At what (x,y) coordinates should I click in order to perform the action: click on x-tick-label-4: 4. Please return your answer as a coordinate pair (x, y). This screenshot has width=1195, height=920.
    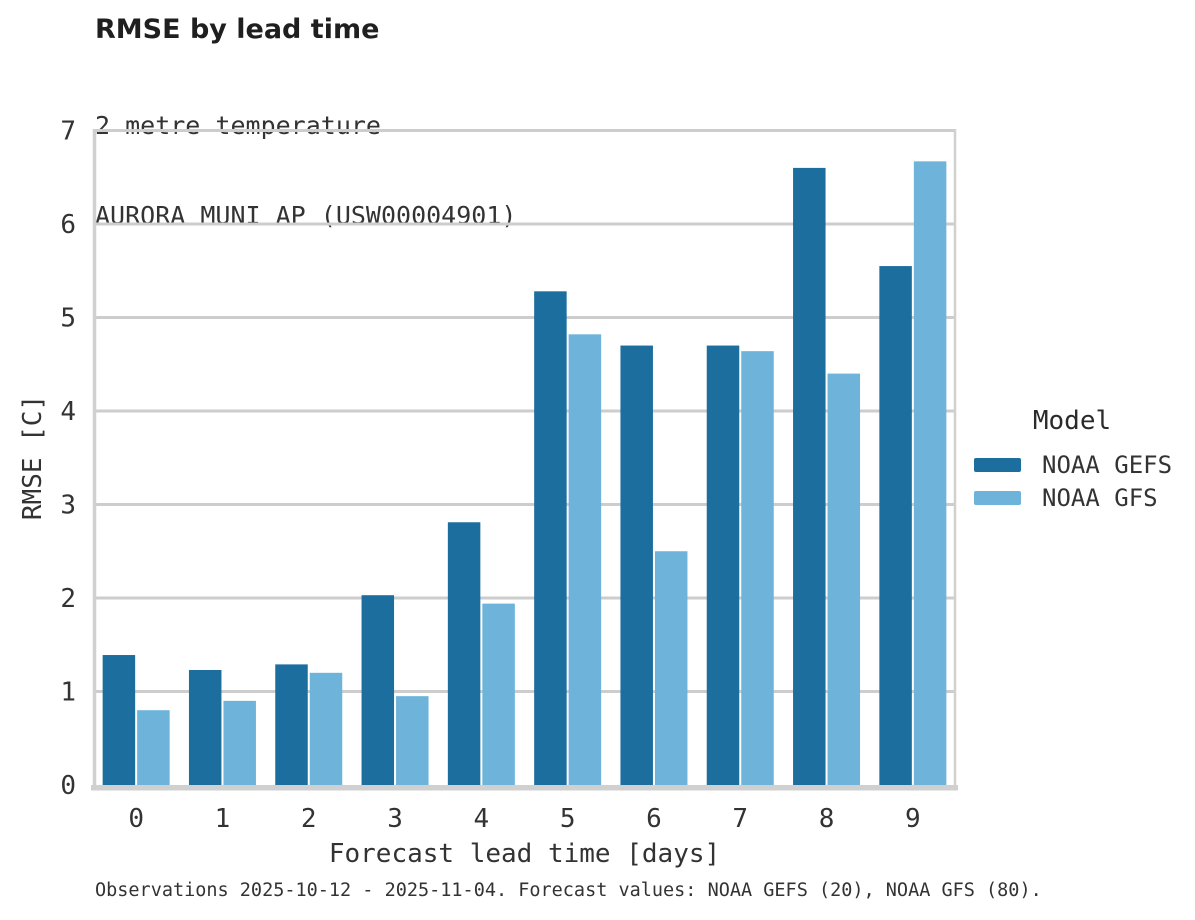
    Looking at the image, I should click on (482, 819).